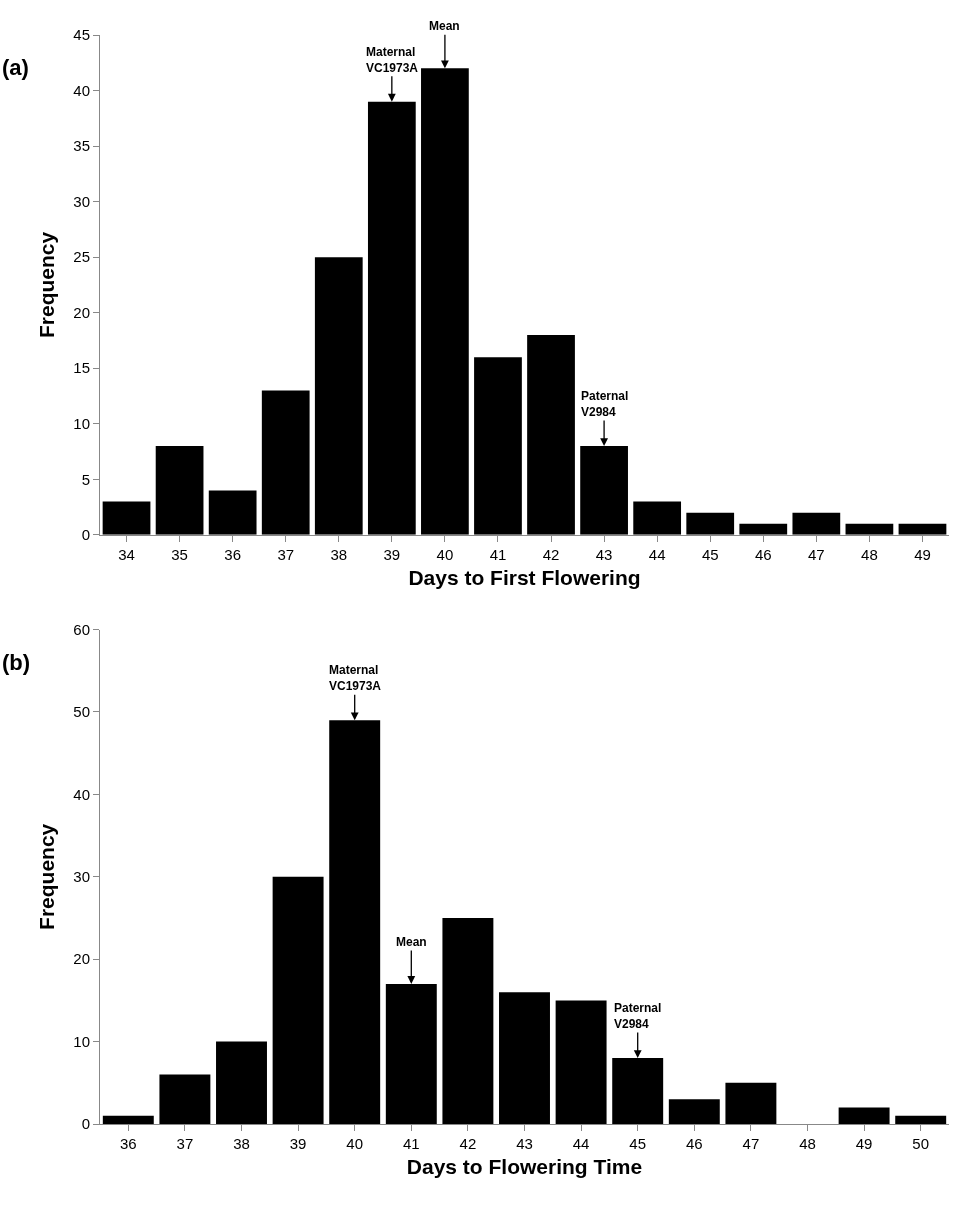 The image size is (954, 1209). Describe the element at coordinates (81, 257) in the screenshot. I see `y-tick-label: 25` at that location.